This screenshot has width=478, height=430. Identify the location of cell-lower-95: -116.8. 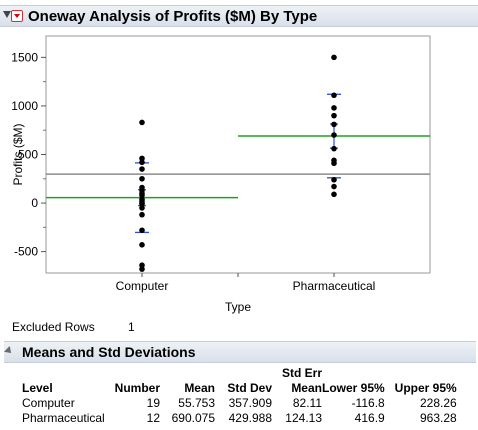
(368, 403).